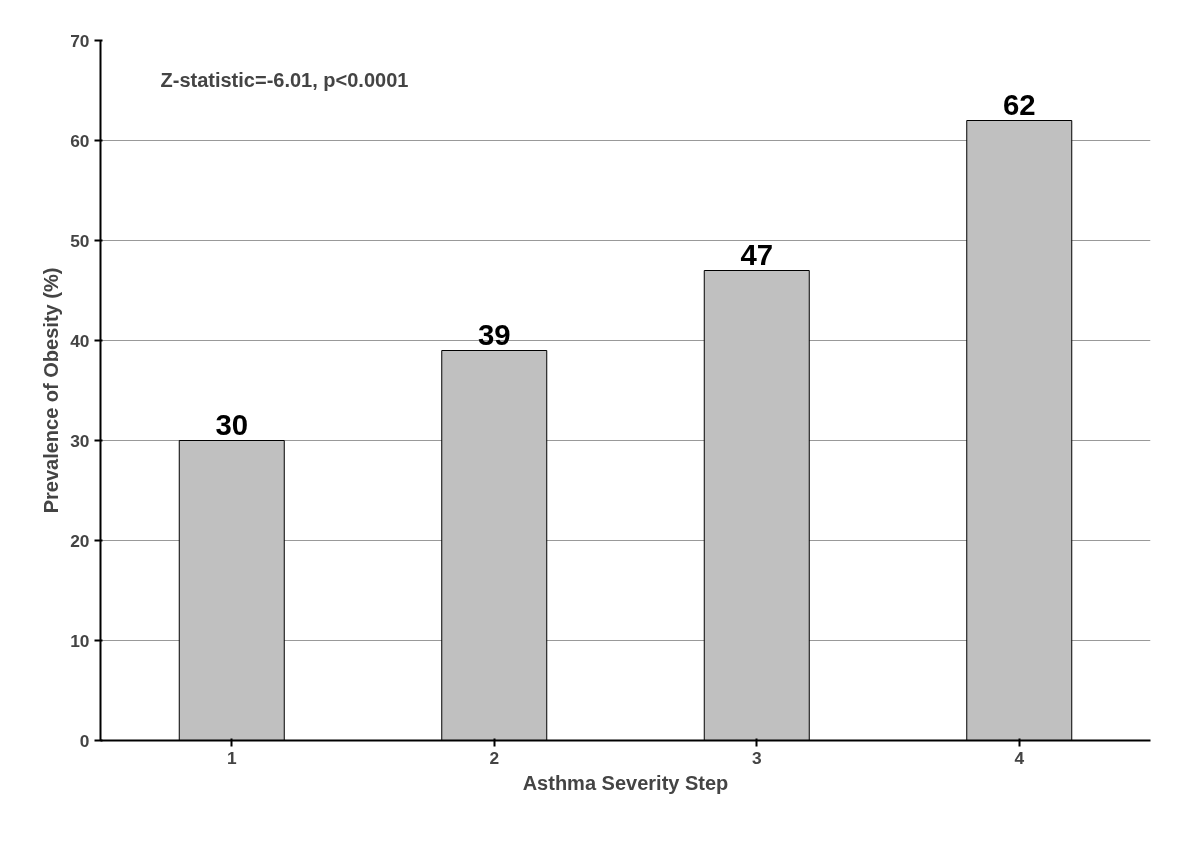 The image size is (1204, 855). Describe the element at coordinates (756, 757) in the screenshot. I see `x-tick-label: 3` at that location.